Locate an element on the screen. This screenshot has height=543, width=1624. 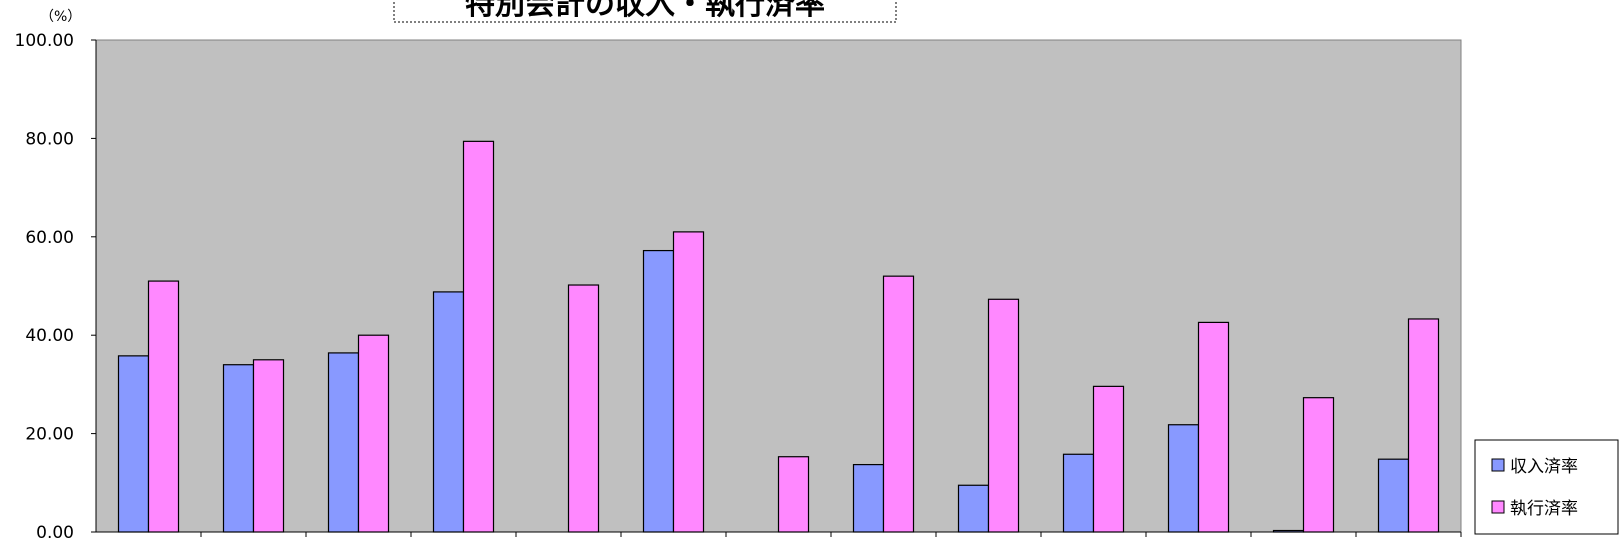
legend-label-shunyu: 収入済率 is located at coordinates (1544, 467).